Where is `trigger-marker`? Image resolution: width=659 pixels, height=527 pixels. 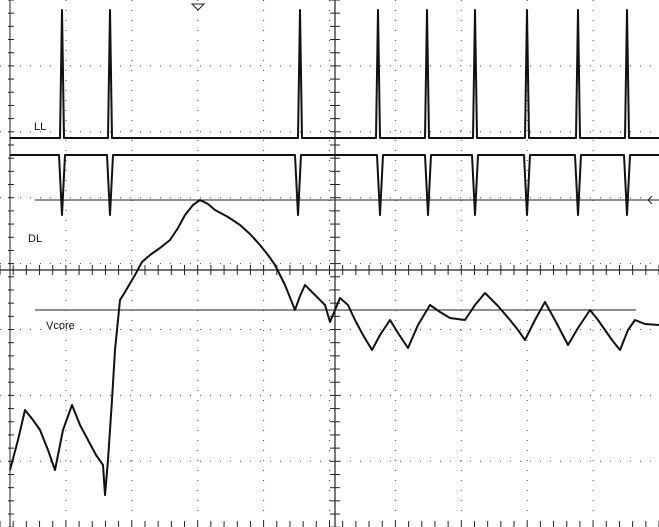 trigger-marker is located at coordinates (198, 7).